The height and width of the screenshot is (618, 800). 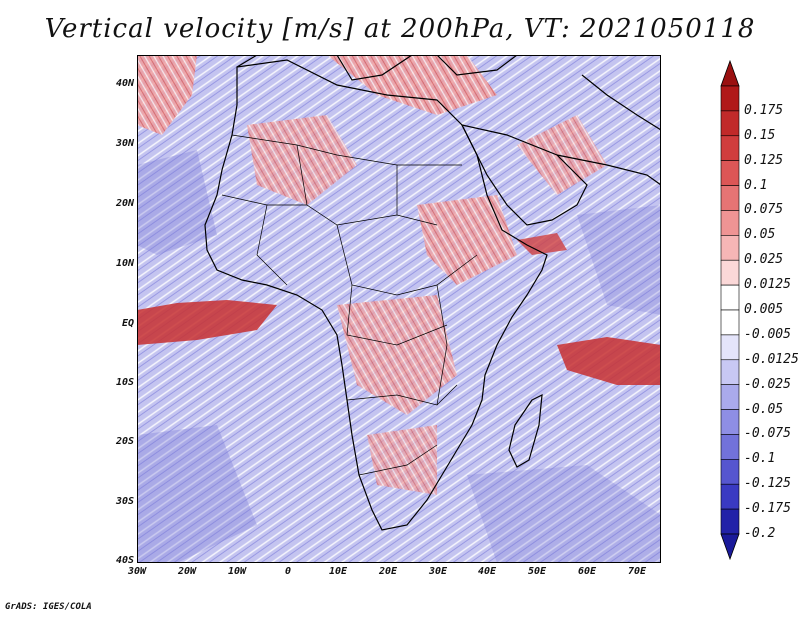 What do you see at coordinates (124, 441) in the screenshot?
I see `lat-label-20s: 20S` at bounding box center [124, 441].